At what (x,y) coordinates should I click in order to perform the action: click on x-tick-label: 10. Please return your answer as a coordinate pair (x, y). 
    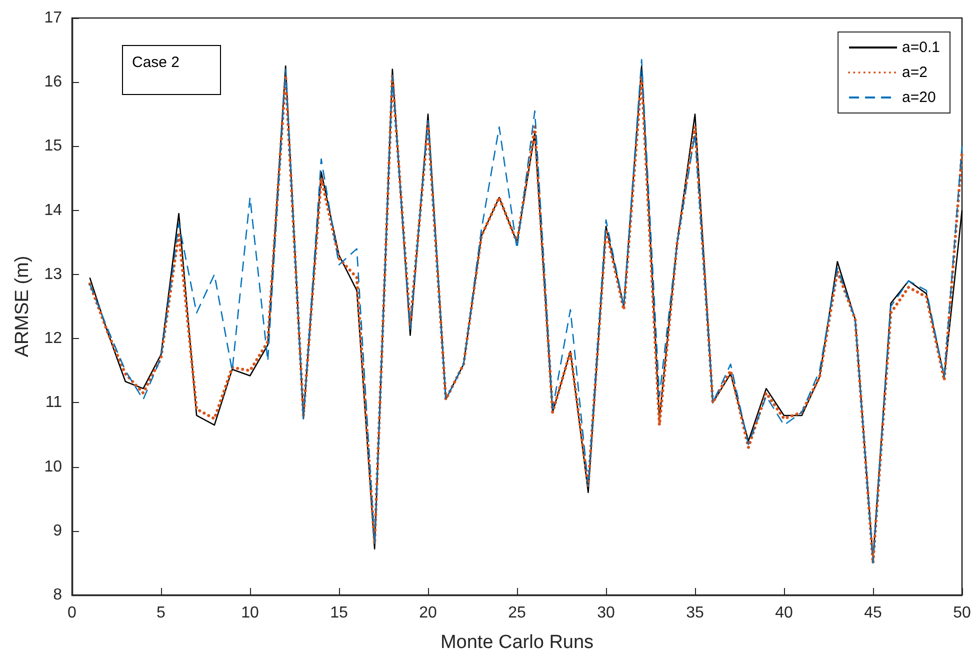
    Looking at the image, I should click on (250, 613).